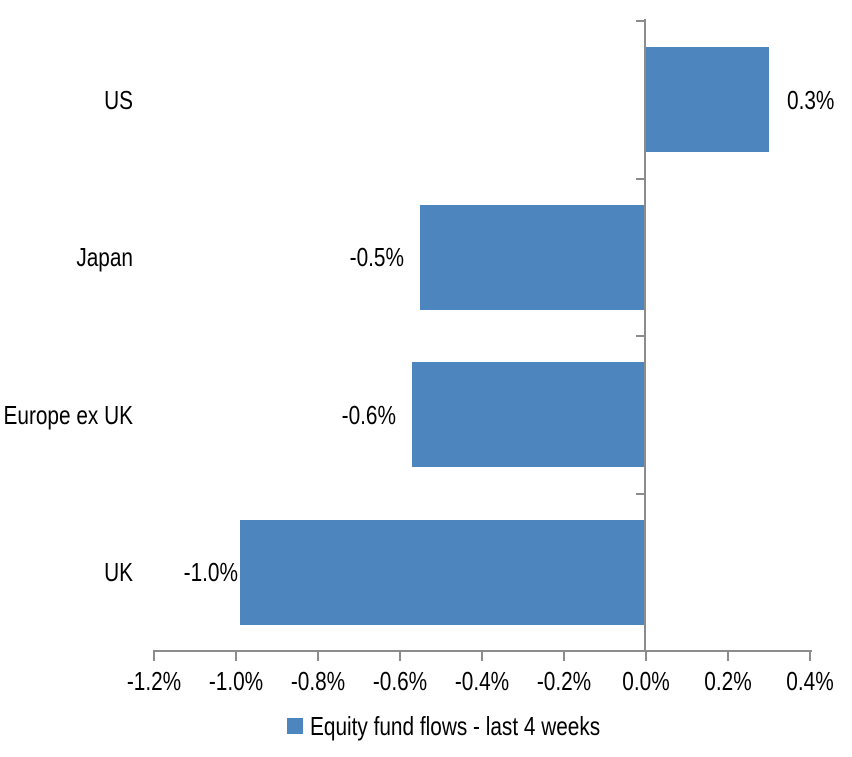 The height and width of the screenshot is (757, 852). What do you see at coordinates (707, 99) in the screenshot?
I see `bar-us` at bounding box center [707, 99].